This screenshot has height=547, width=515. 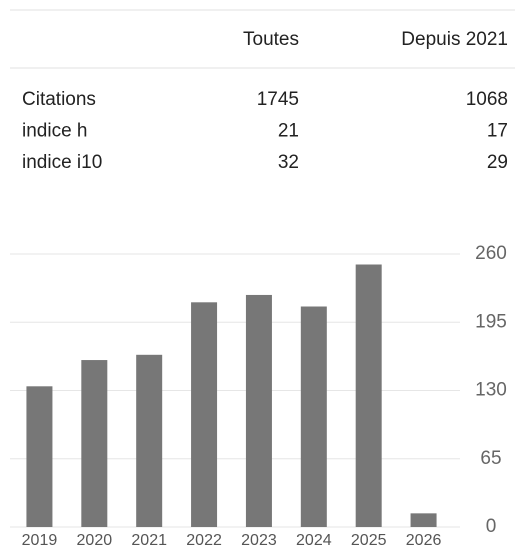 What do you see at coordinates (55, 131) in the screenshot?
I see `row-label: indice h` at bounding box center [55, 131].